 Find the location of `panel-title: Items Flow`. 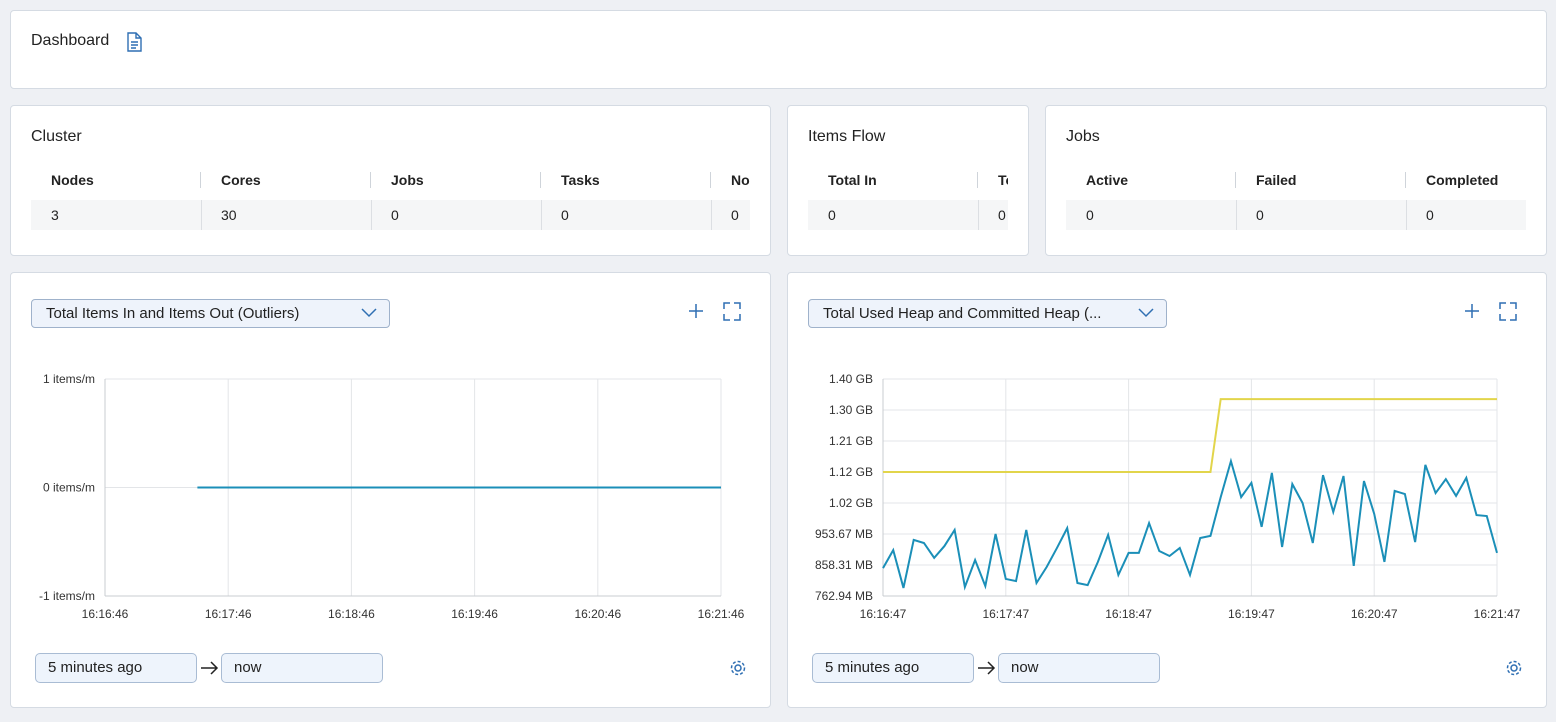

panel-title: Items Flow is located at coordinates (846, 137).